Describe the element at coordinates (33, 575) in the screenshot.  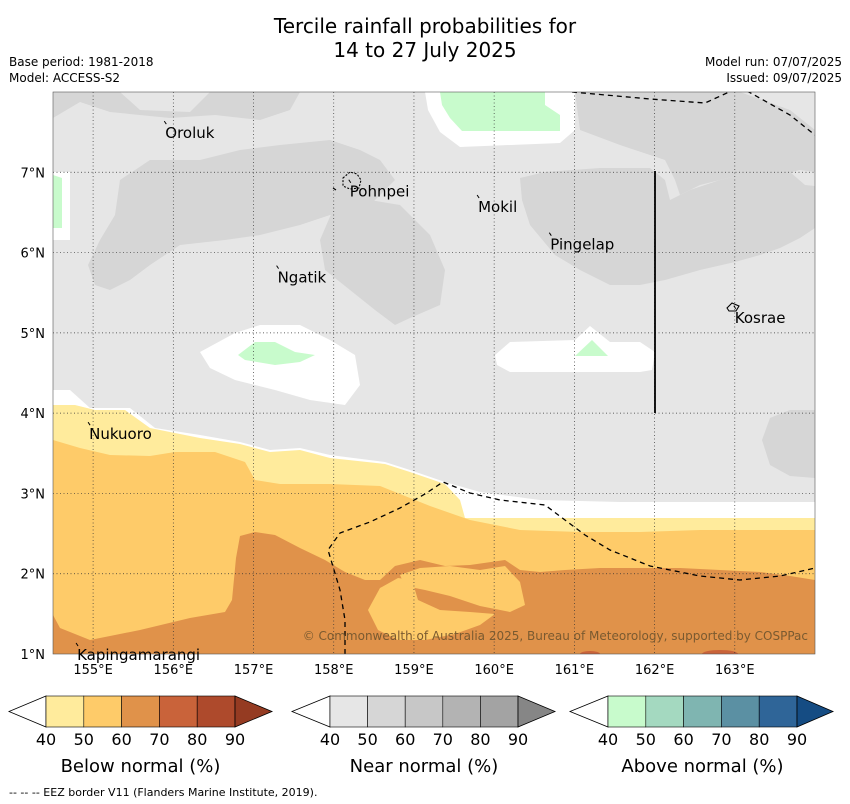
I see `lat-tick-label: 2°N` at that location.